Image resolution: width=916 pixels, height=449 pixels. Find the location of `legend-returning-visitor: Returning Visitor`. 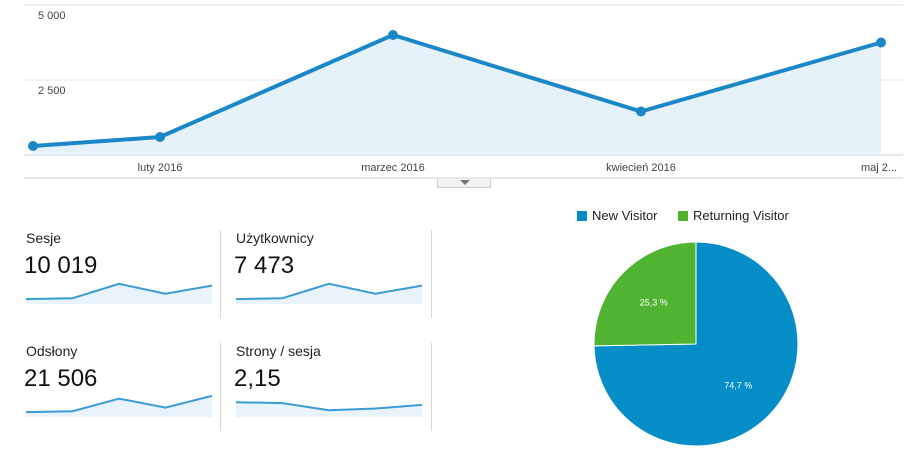

legend-returning-visitor: Returning Visitor is located at coordinates (733, 215).